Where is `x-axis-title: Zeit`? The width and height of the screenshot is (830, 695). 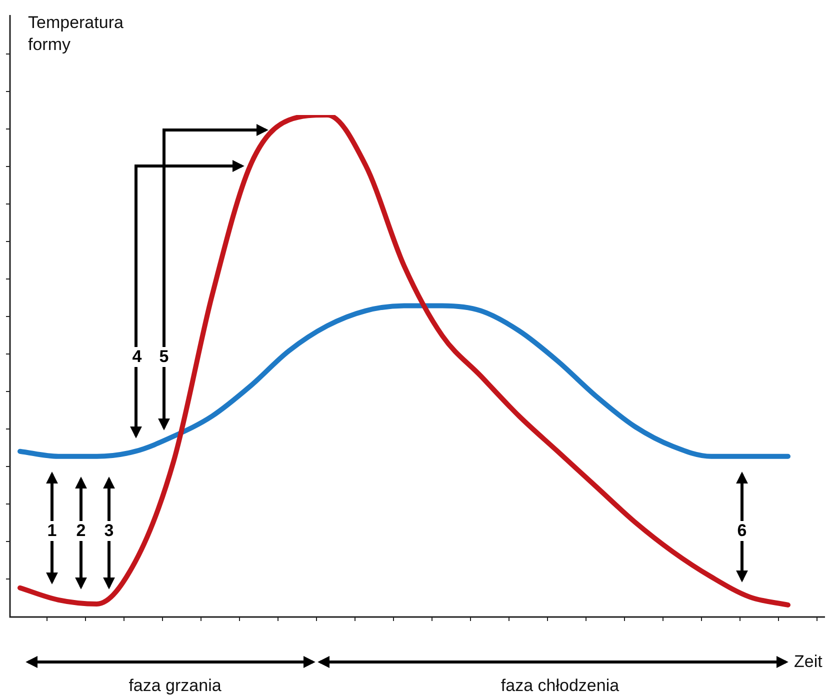
x-axis-title: Zeit is located at coordinates (808, 662).